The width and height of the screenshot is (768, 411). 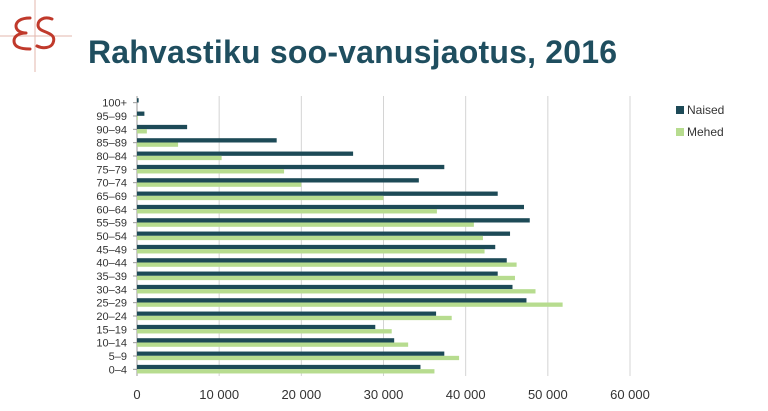 I want to click on y-tick-label: 50–54, so click(x=111, y=237).